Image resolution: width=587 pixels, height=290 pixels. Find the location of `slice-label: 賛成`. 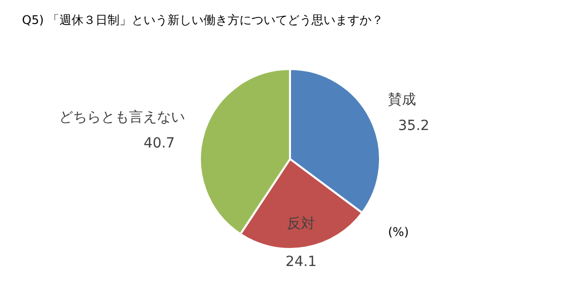

slice-label: 賛成 is located at coordinates (402, 100).